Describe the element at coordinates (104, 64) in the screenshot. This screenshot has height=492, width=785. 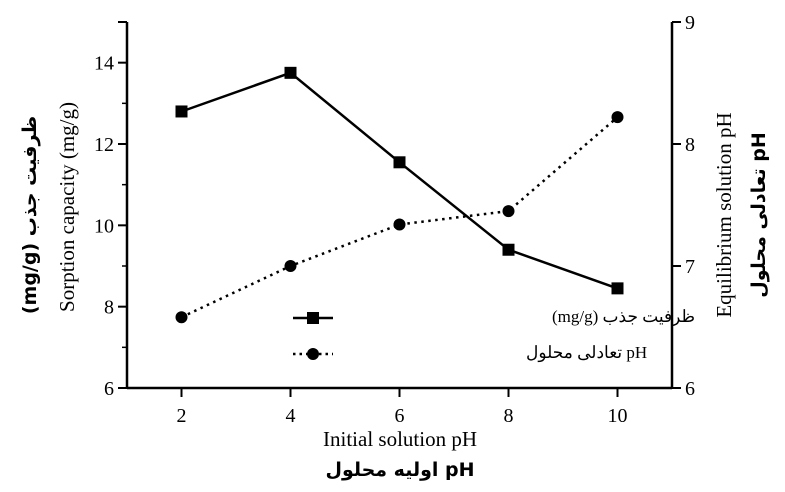
I see `y-left-tick-label: 14` at that location.